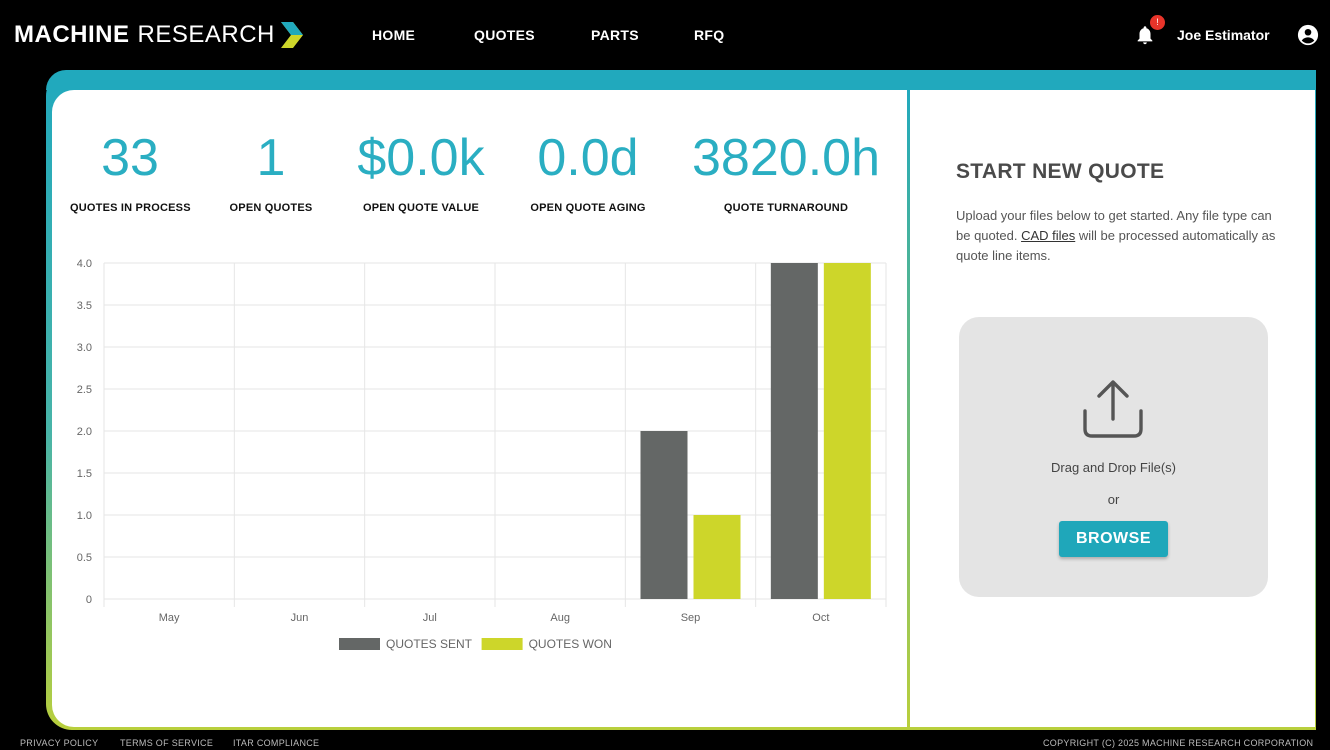 The image size is (1330, 750). I want to click on kpi-open-quote-aging: 0.0d OPEN QUOTE AGING, so click(588, 171).